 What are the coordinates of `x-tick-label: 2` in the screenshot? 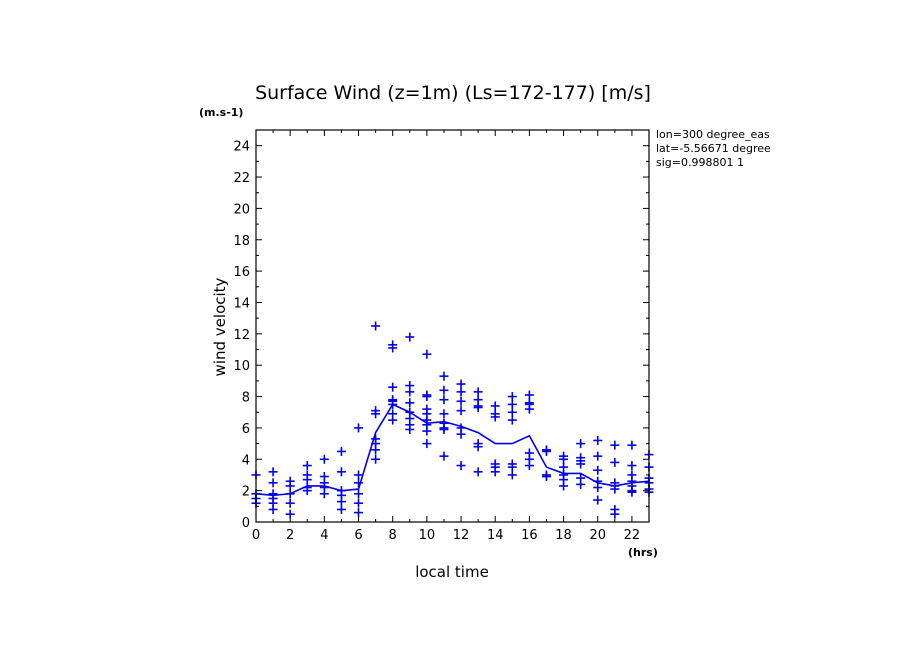 It's located at (290, 535).